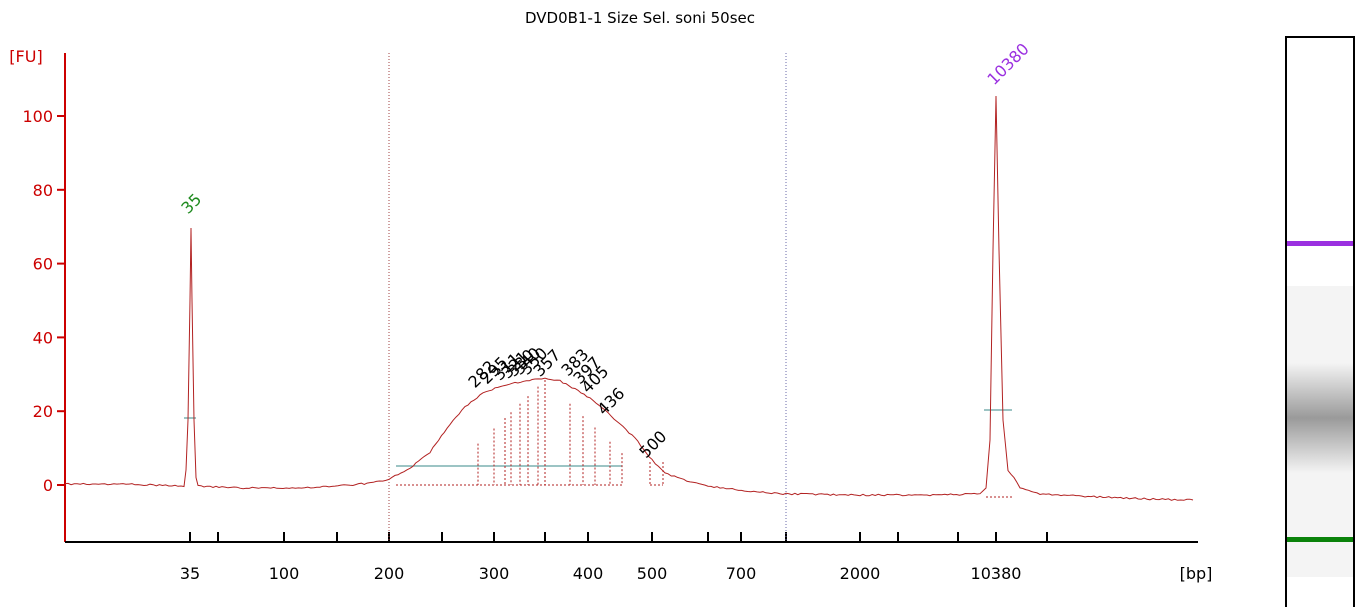 This screenshot has height=607, width=1361. I want to click on y-tick-label: 20, so click(43, 411).